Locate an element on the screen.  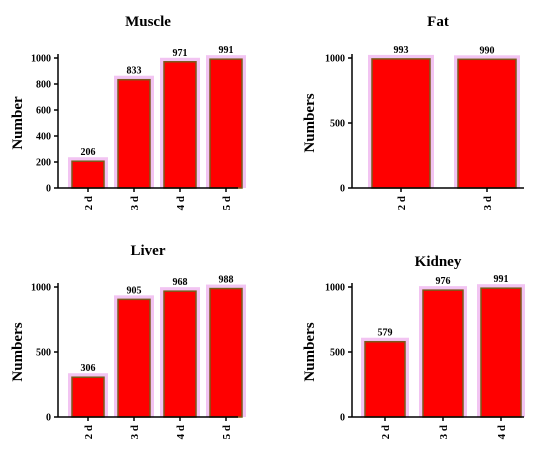
chart-title: Liver is located at coordinates (148, 251).